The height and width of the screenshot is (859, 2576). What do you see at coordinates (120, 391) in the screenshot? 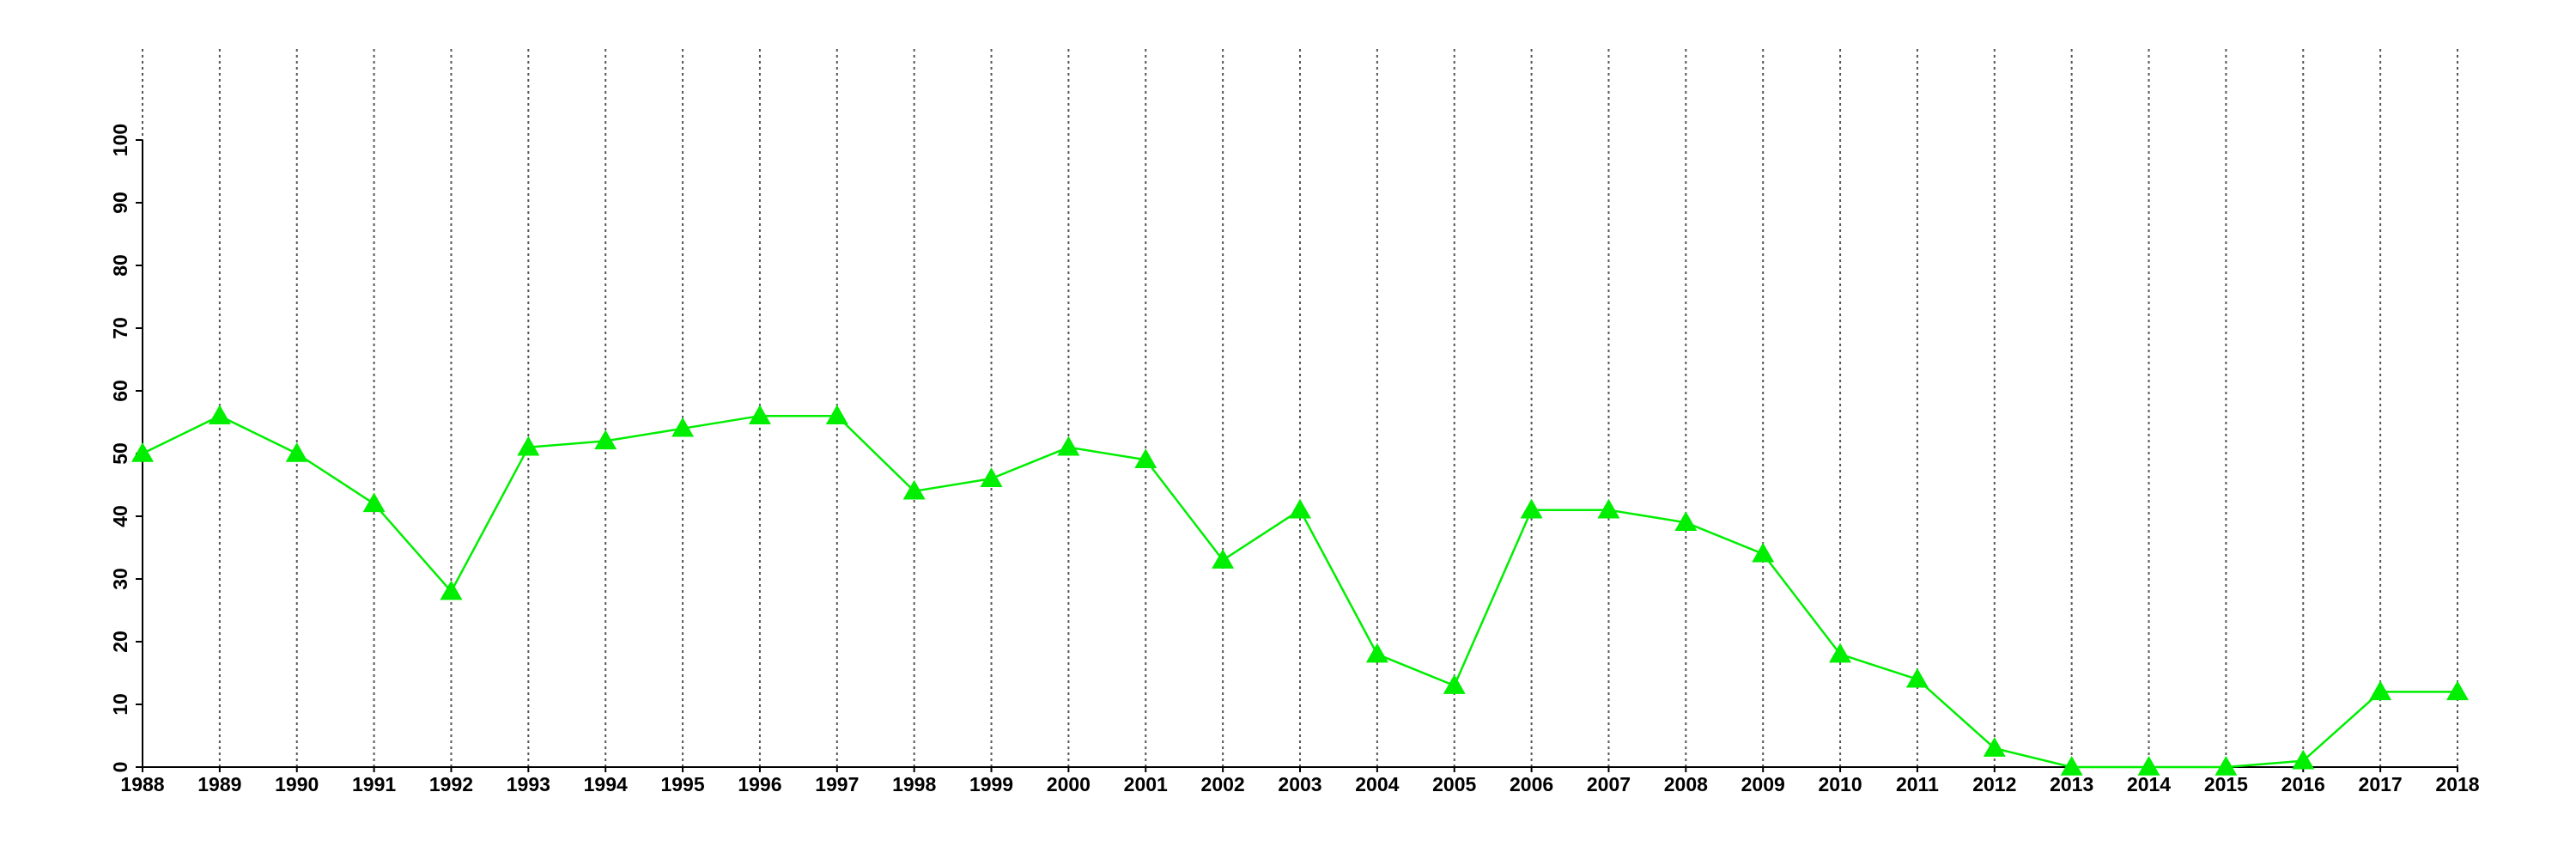
I see `y-tick-label: 60` at bounding box center [120, 391].